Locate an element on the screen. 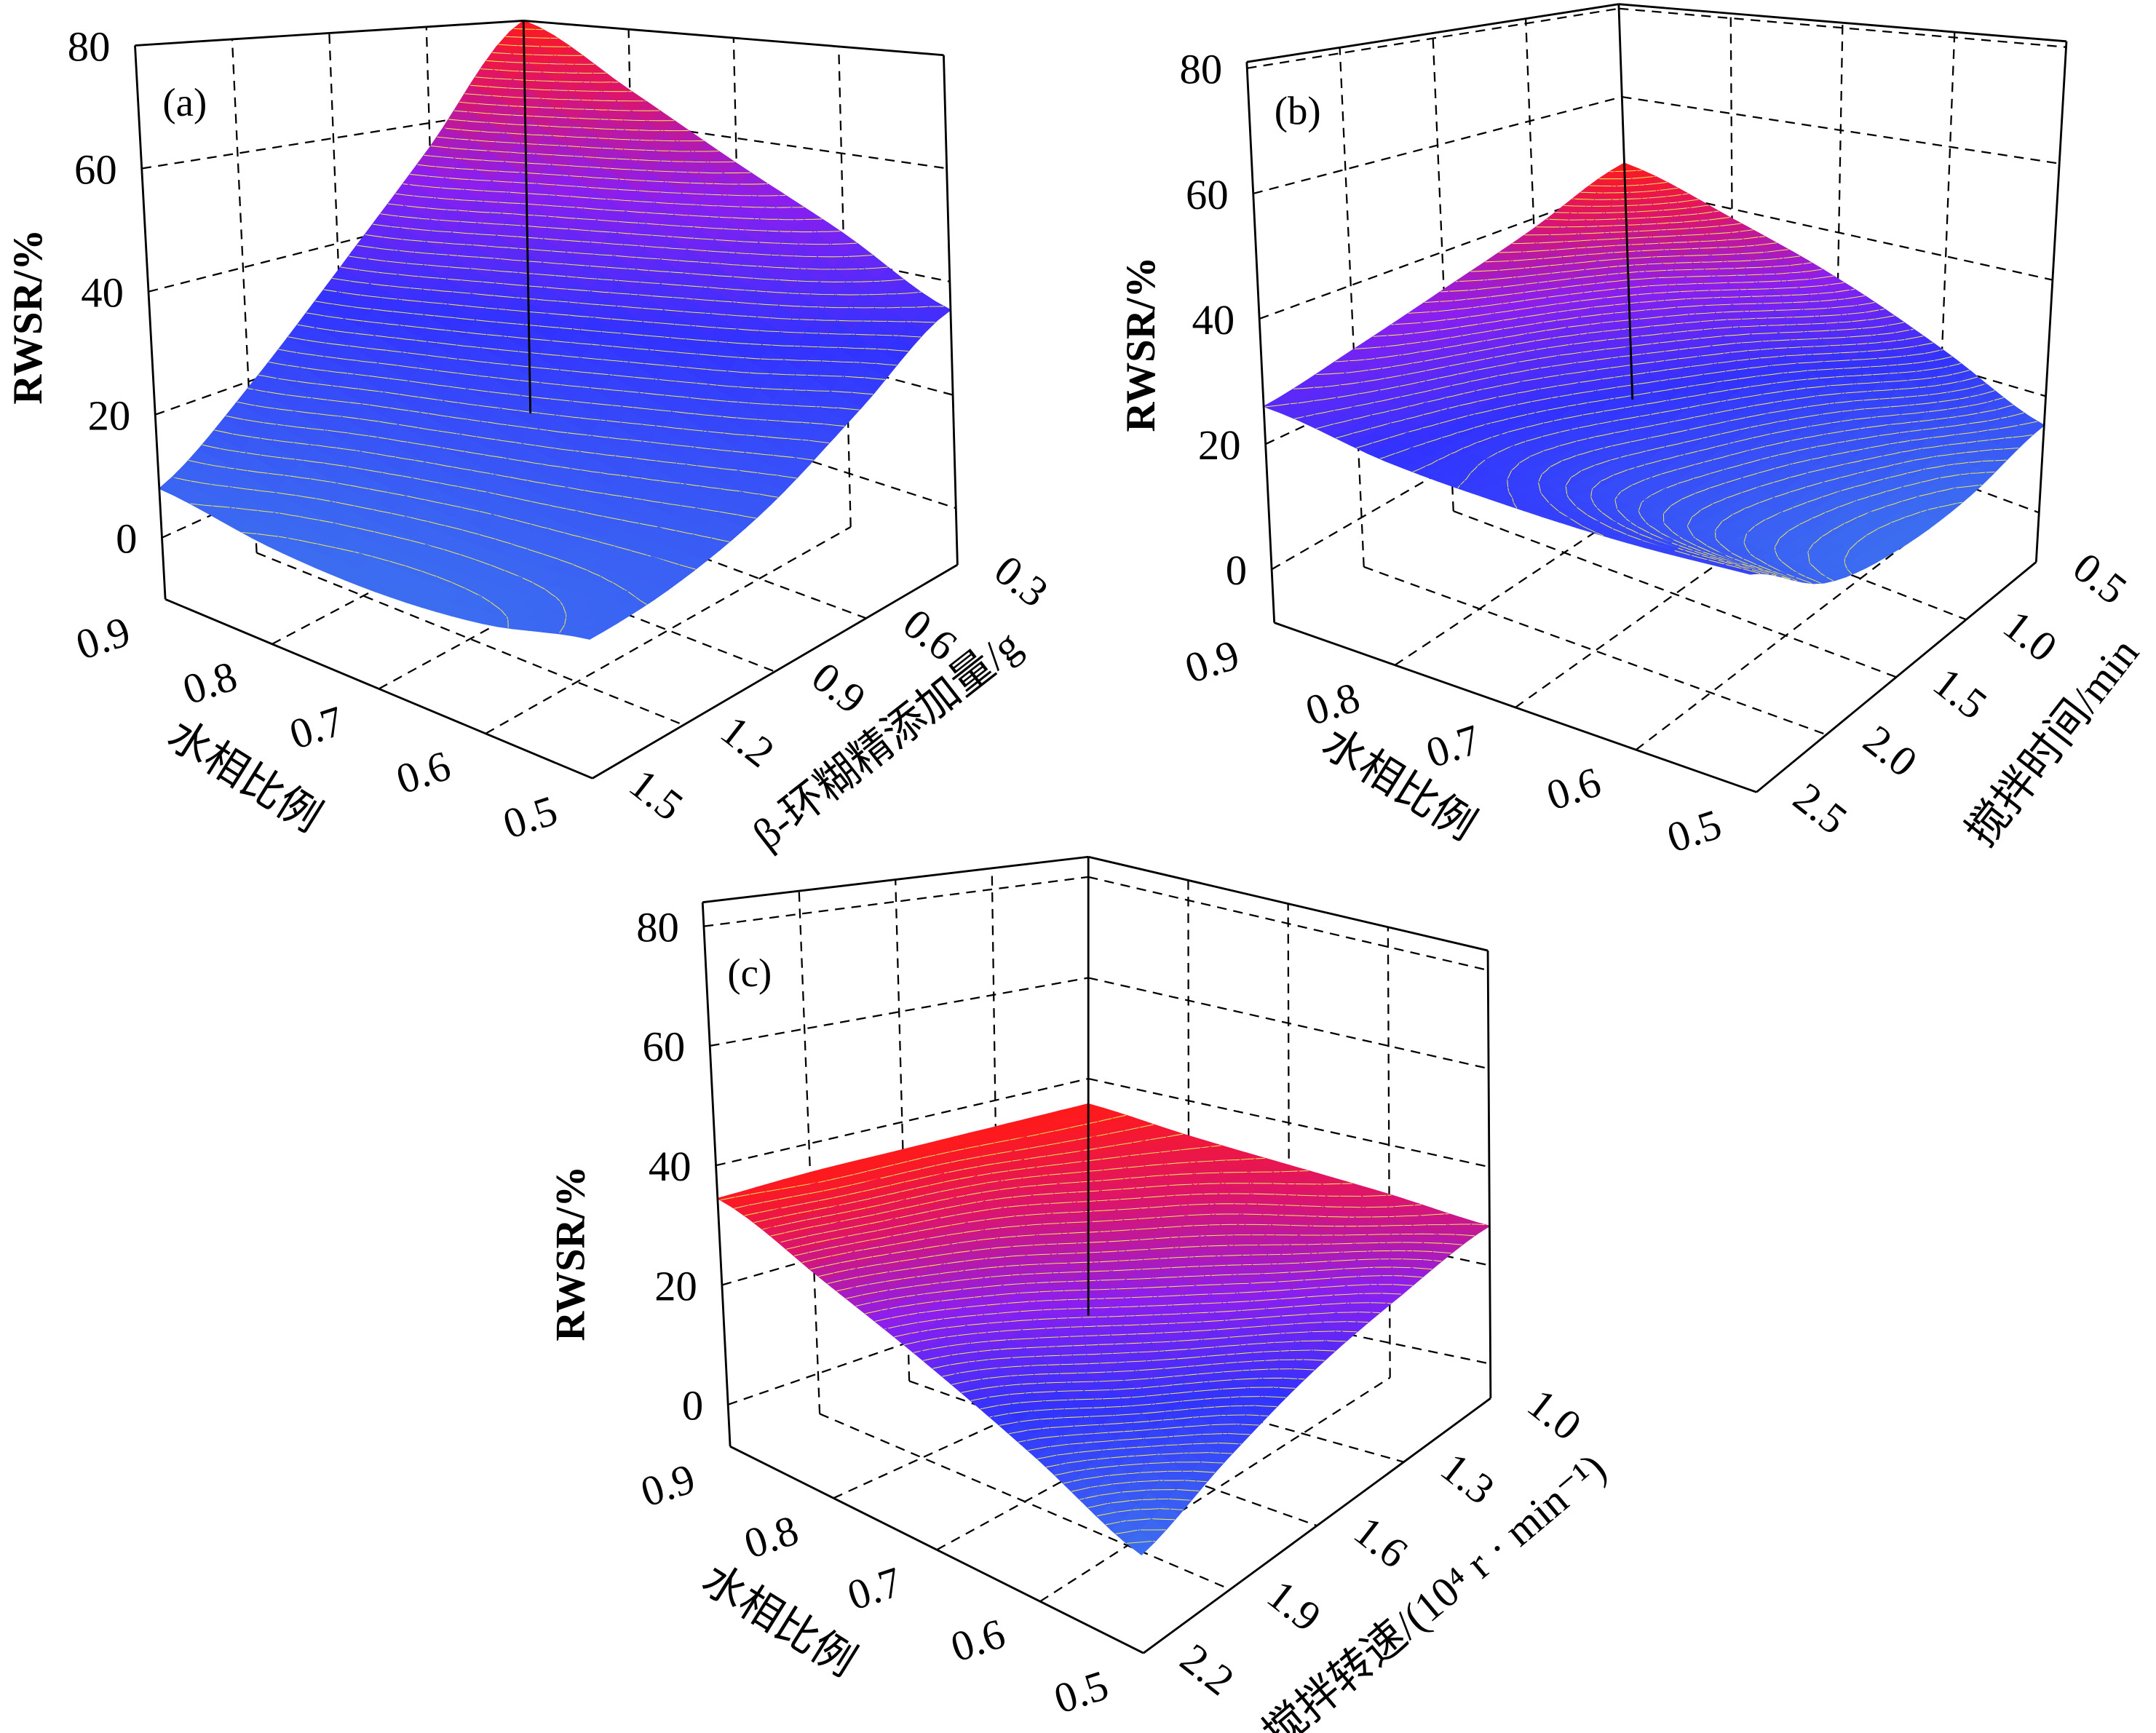  z-tick-label: 20 is located at coordinates (109, 416).